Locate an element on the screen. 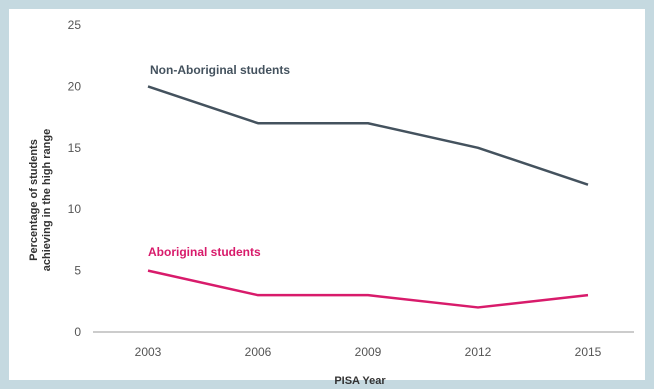  x-tick-label: 2015 is located at coordinates (588, 352).